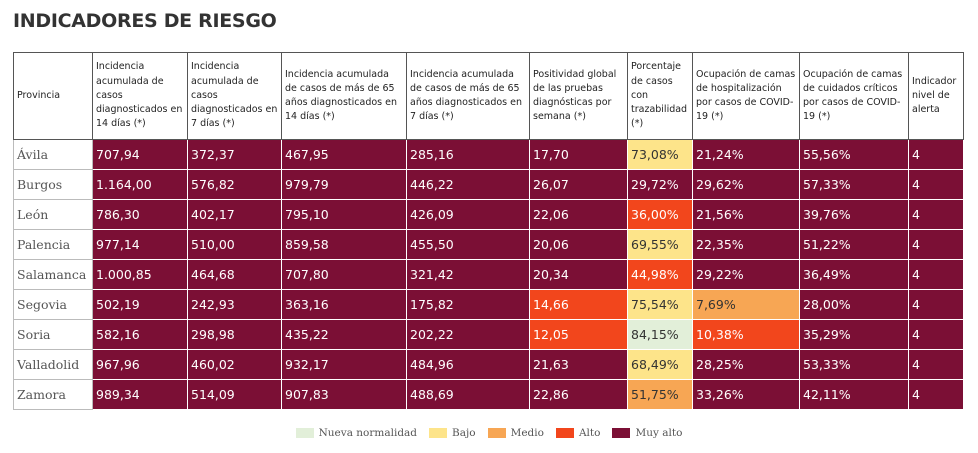 Image resolution: width=978 pixels, height=453 pixels. What do you see at coordinates (53, 184) in the screenshot?
I see `province-cell: Burgos` at bounding box center [53, 184].